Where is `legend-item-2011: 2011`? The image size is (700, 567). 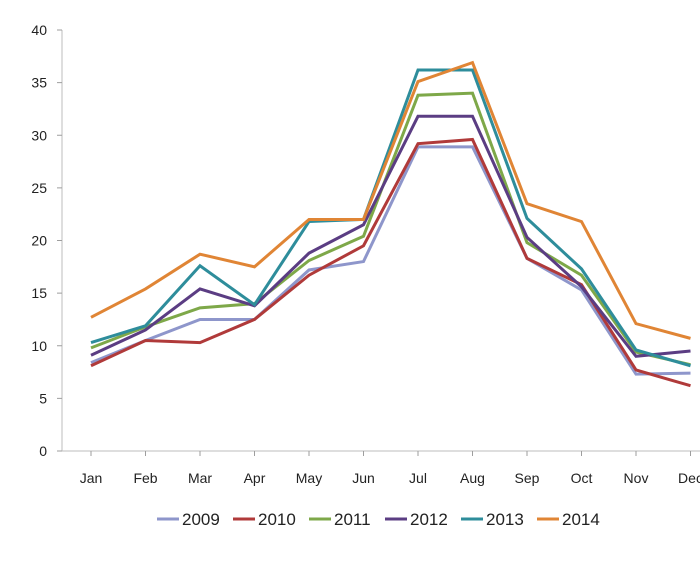
legend-item-2011: 2011 is located at coordinates (340, 519).